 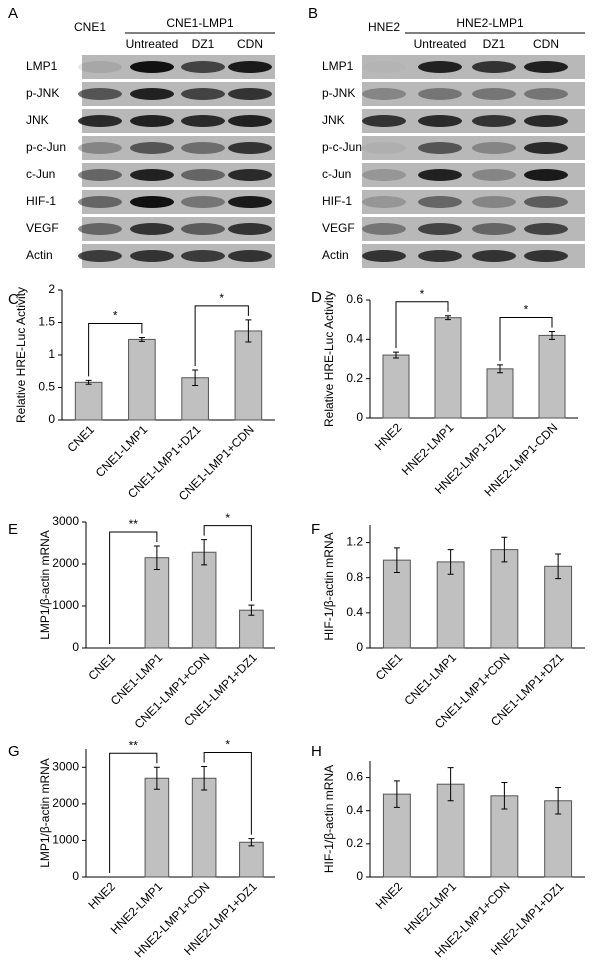 I want to click on control-label: CNE1, so click(x=90, y=27).